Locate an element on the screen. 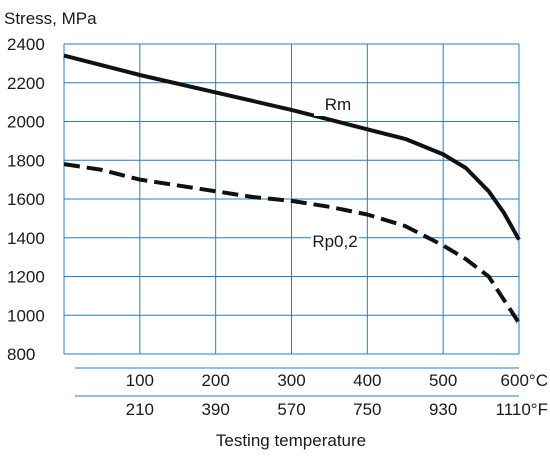  x-tick-label-fahrenheit: 750 is located at coordinates (367, 409).